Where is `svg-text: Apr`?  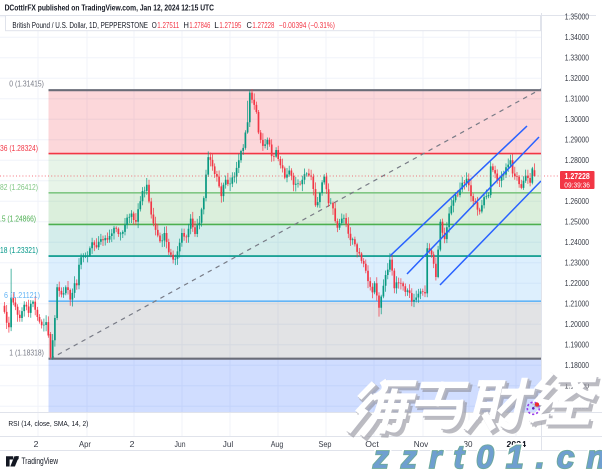 svg-text: Apr is located at coordinates (85, 444).